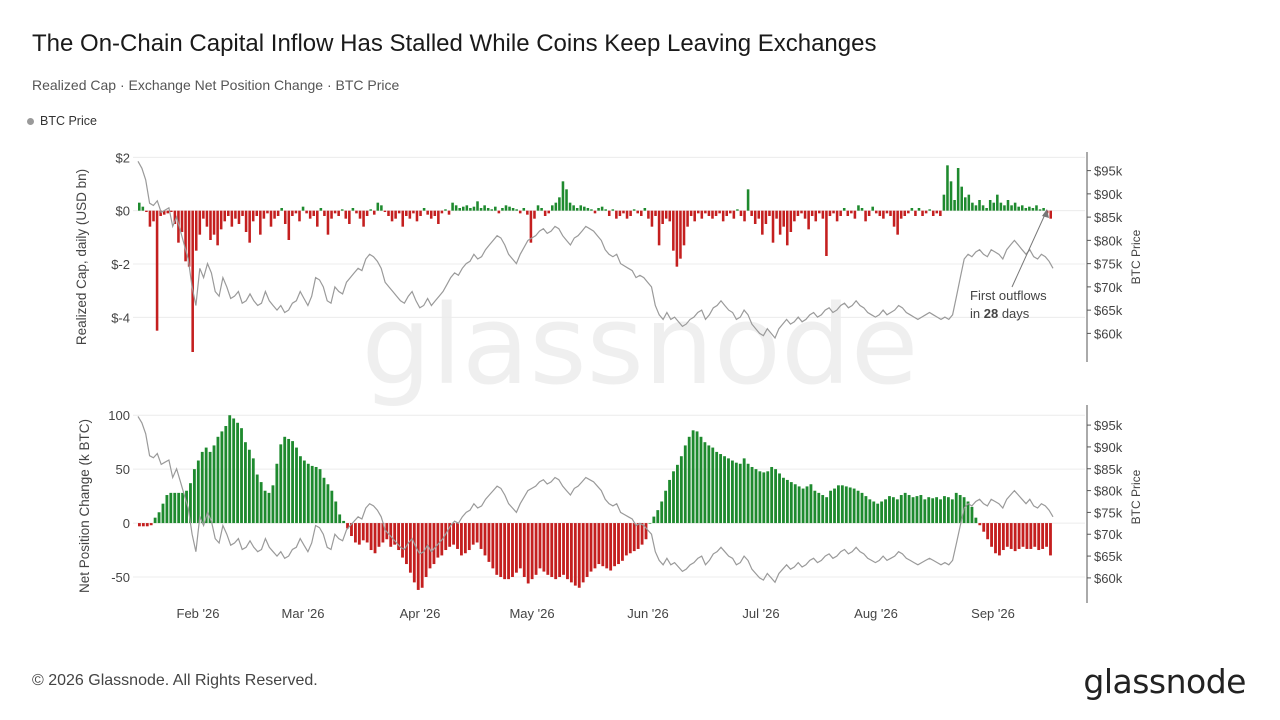 The width and height of the screenshot is (1280, 720). I want to click on panel1-y-ticks: $2 $0 $-2 $-4, so click(120, 237).